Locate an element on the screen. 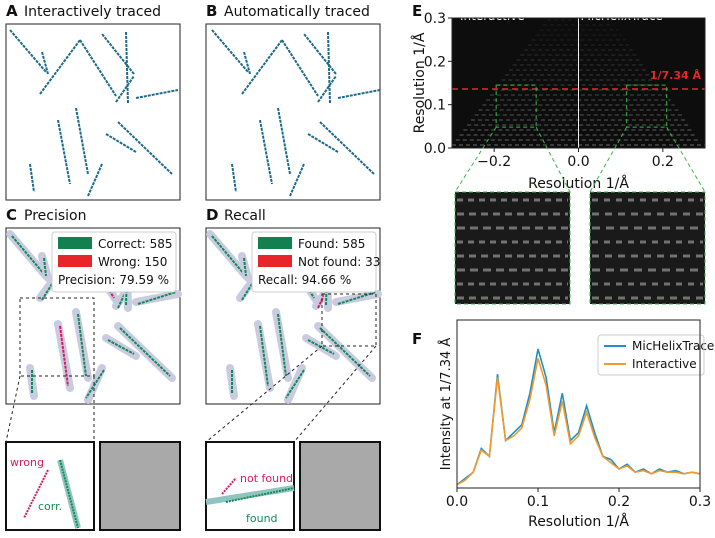 The width and height of the screenshot is (715, 538). x-axis-label: Resolution 1/Å is located at coordinates (578, 183).